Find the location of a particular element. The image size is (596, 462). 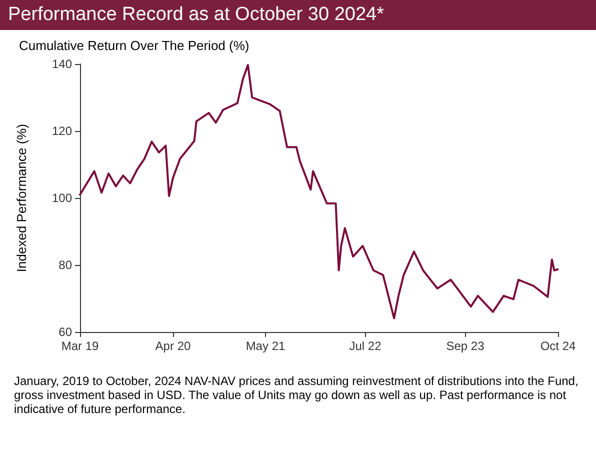

x-tick-label: May 21 is located at coordinates (266, 346).